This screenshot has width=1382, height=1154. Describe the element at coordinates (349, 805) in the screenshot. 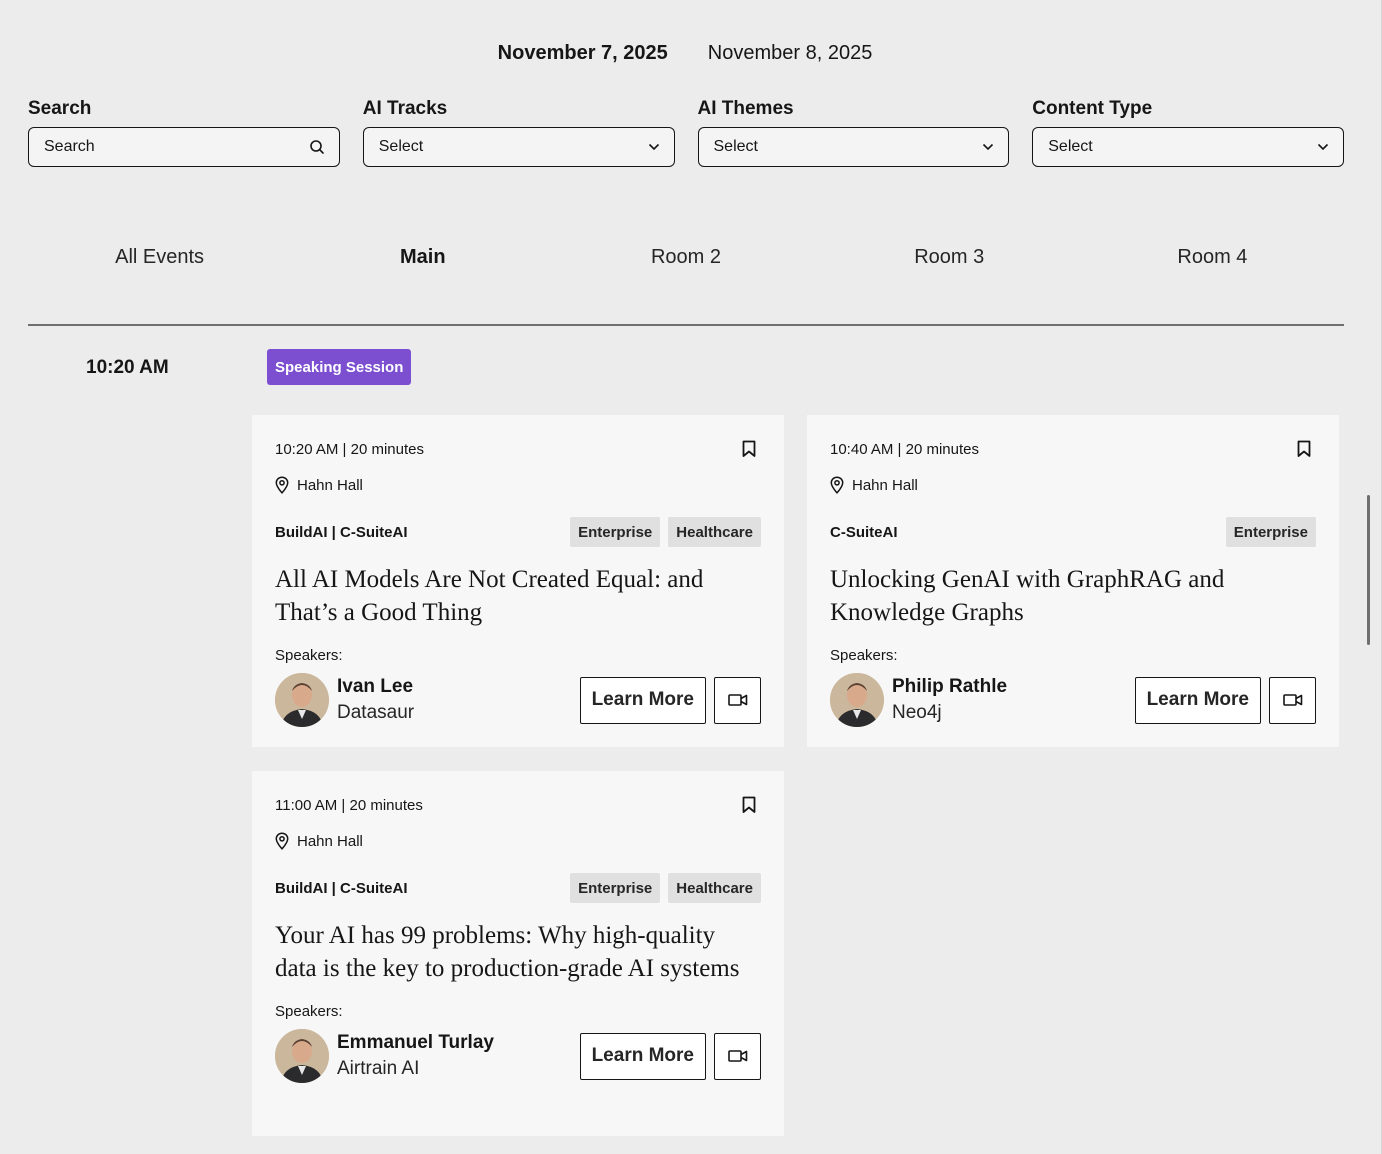

I see `session-time: 11:00 AM | 20 minutes` at that location.